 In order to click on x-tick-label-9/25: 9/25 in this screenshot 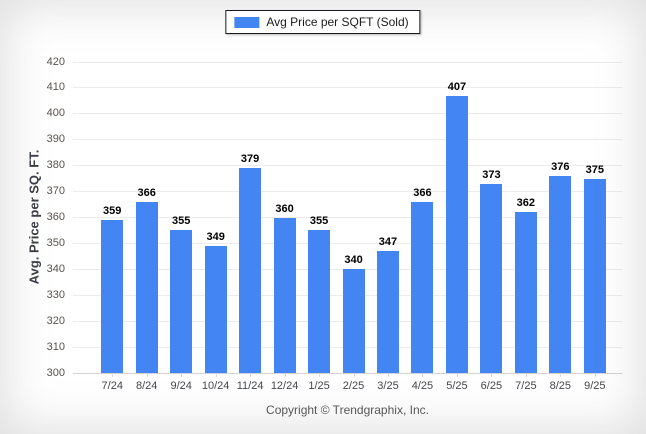, I will do `click(595, 386)`.